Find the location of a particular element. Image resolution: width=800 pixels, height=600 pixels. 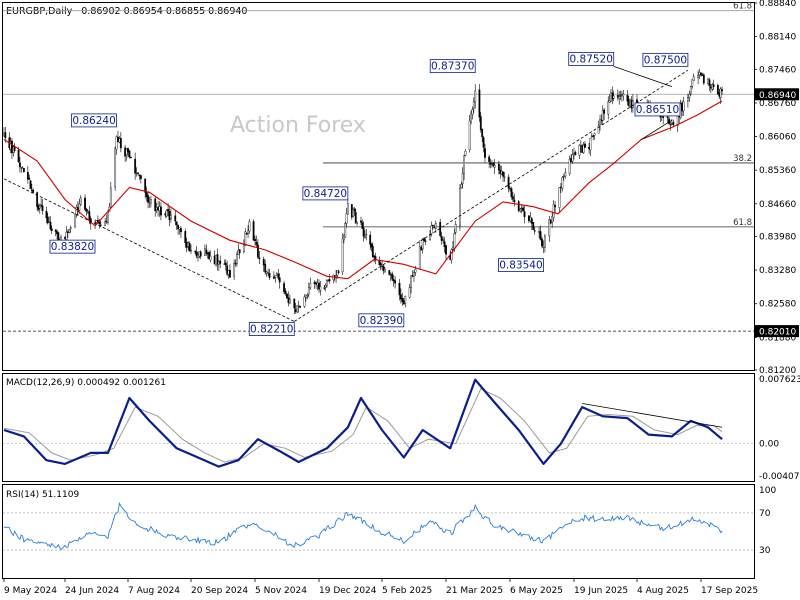

support-price-tag is located at coordinates (777, 331).